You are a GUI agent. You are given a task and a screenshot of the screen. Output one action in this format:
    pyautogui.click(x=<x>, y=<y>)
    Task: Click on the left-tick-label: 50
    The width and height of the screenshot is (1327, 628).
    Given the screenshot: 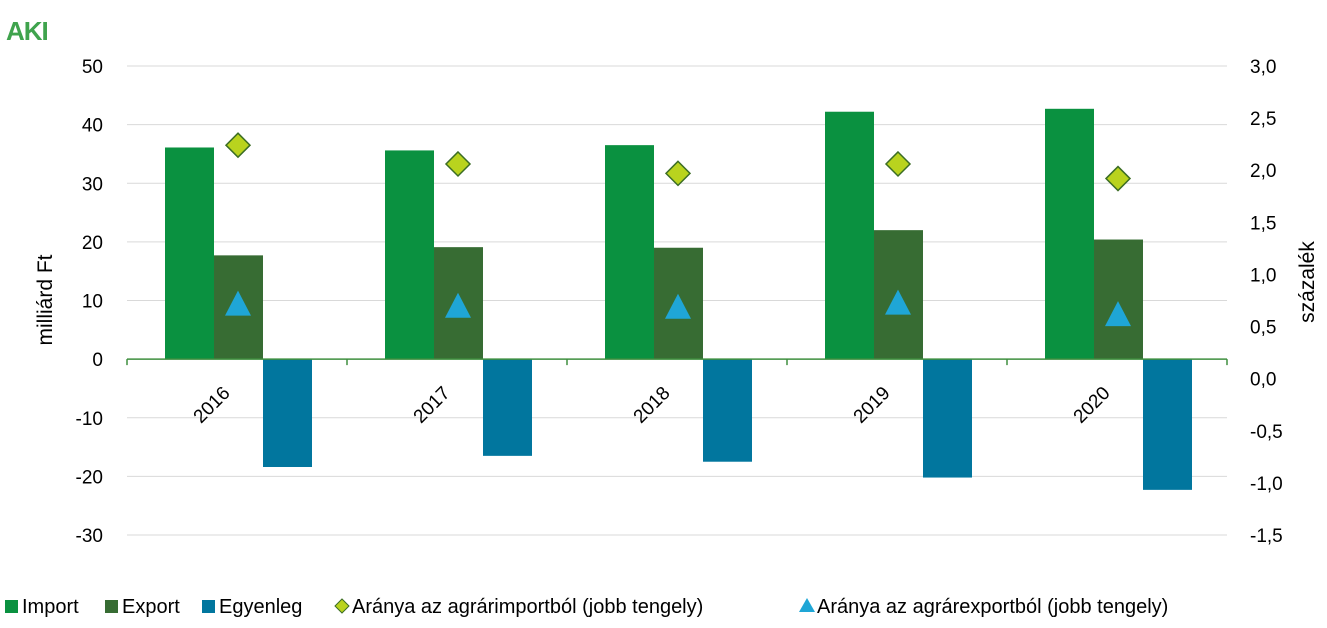 What is the action you would take?
    pyautogui.click(x=92, y=67)
    